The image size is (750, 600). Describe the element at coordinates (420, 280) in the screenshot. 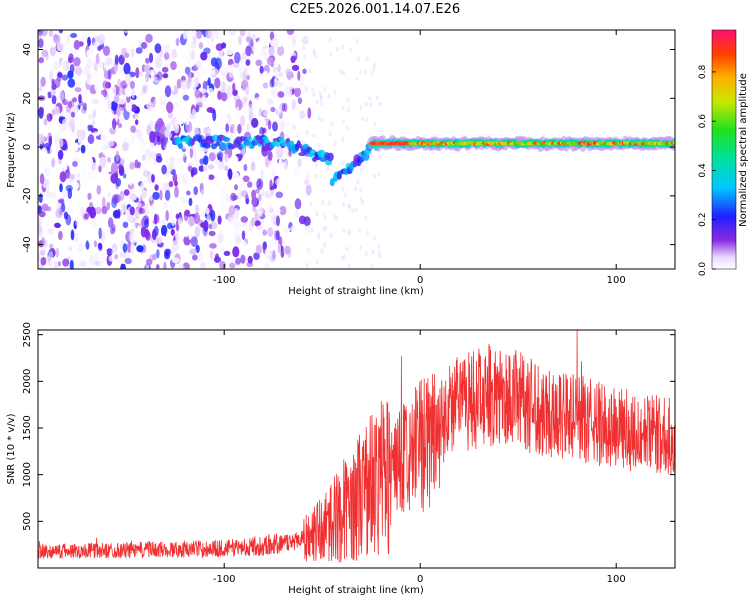

I see `x-tick-label: 0` at that location.